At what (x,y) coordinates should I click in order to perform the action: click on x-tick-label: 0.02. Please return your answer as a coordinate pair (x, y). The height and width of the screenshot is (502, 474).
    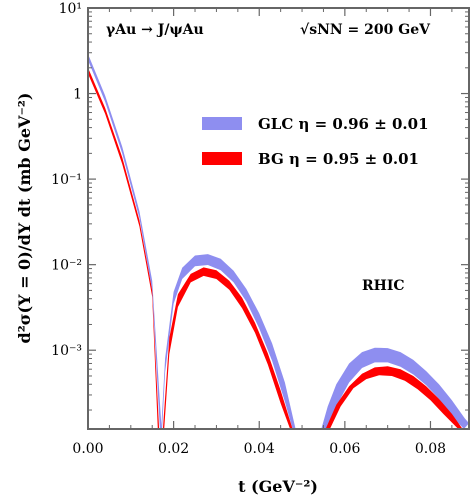
    Looking at the image, I should click on (173, 449).